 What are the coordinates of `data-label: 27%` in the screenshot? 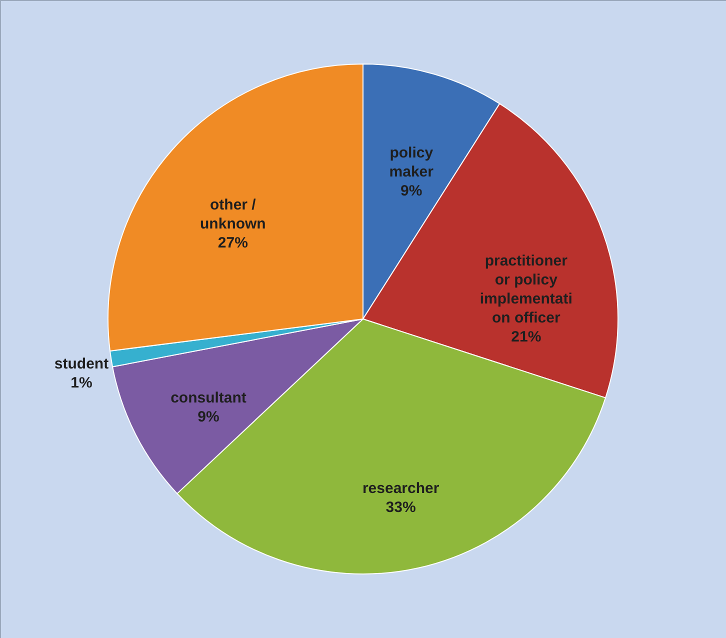 It's located at (233, 243).